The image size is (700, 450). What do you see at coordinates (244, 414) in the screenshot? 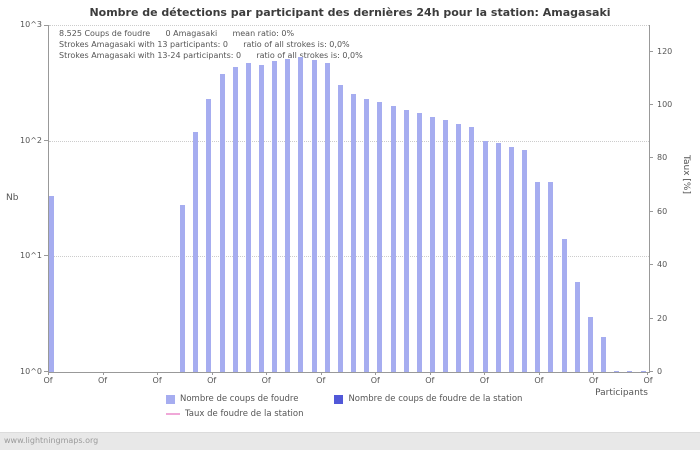
I see `legend-label: Taux de foudre de la station` at bounding box center [244, 414].